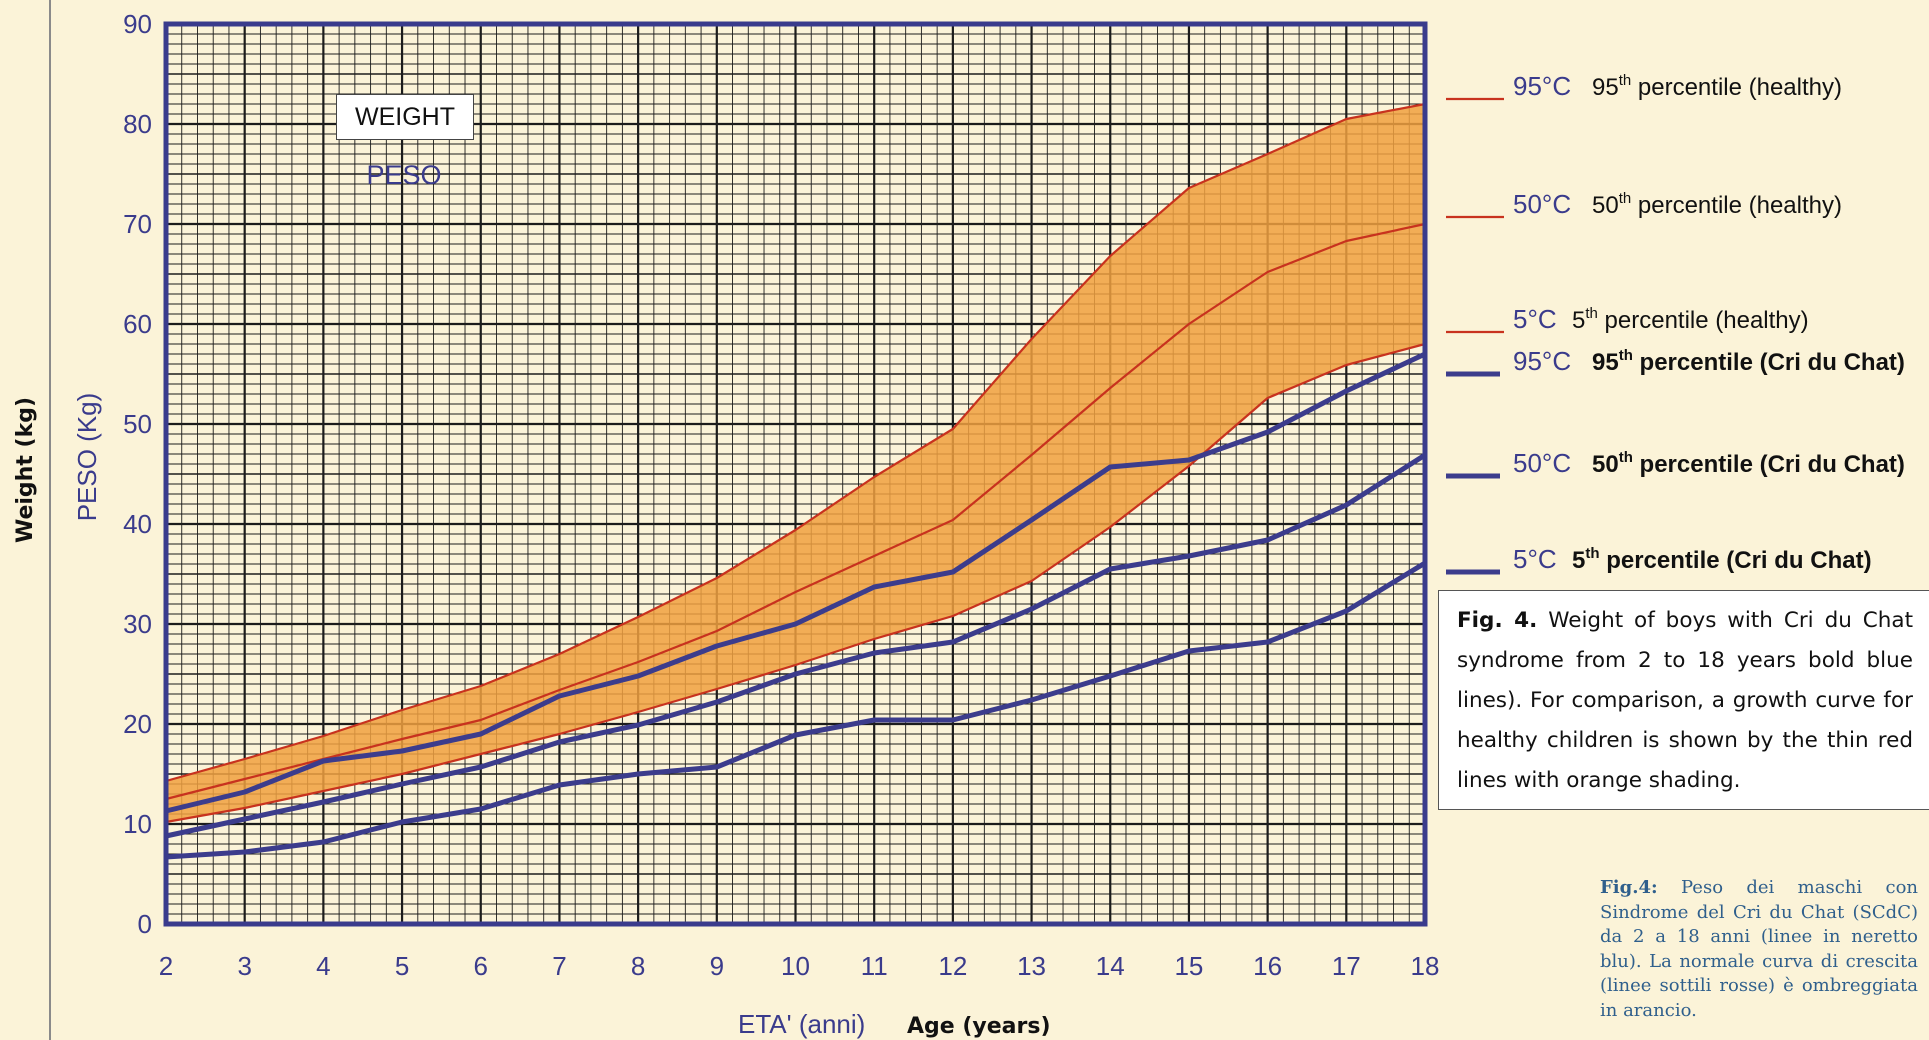 Image resolution: width=1929 pixels, height=1040 pixels. Describe the element at coordinates (1188, 966) in the screenshot. I see `x-tick-label: 15` at that location.